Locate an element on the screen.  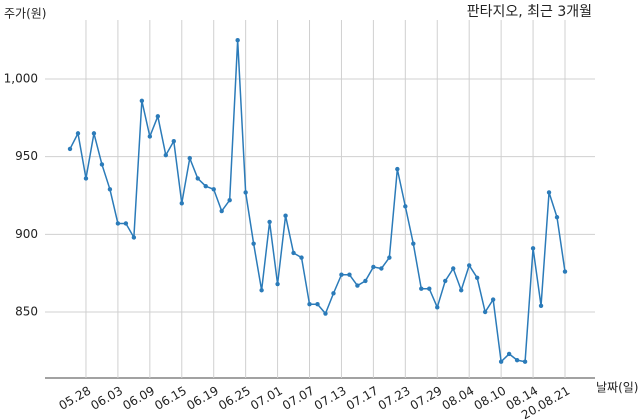
x-tick-label: 06.03 is located at coordinates (106, 398).